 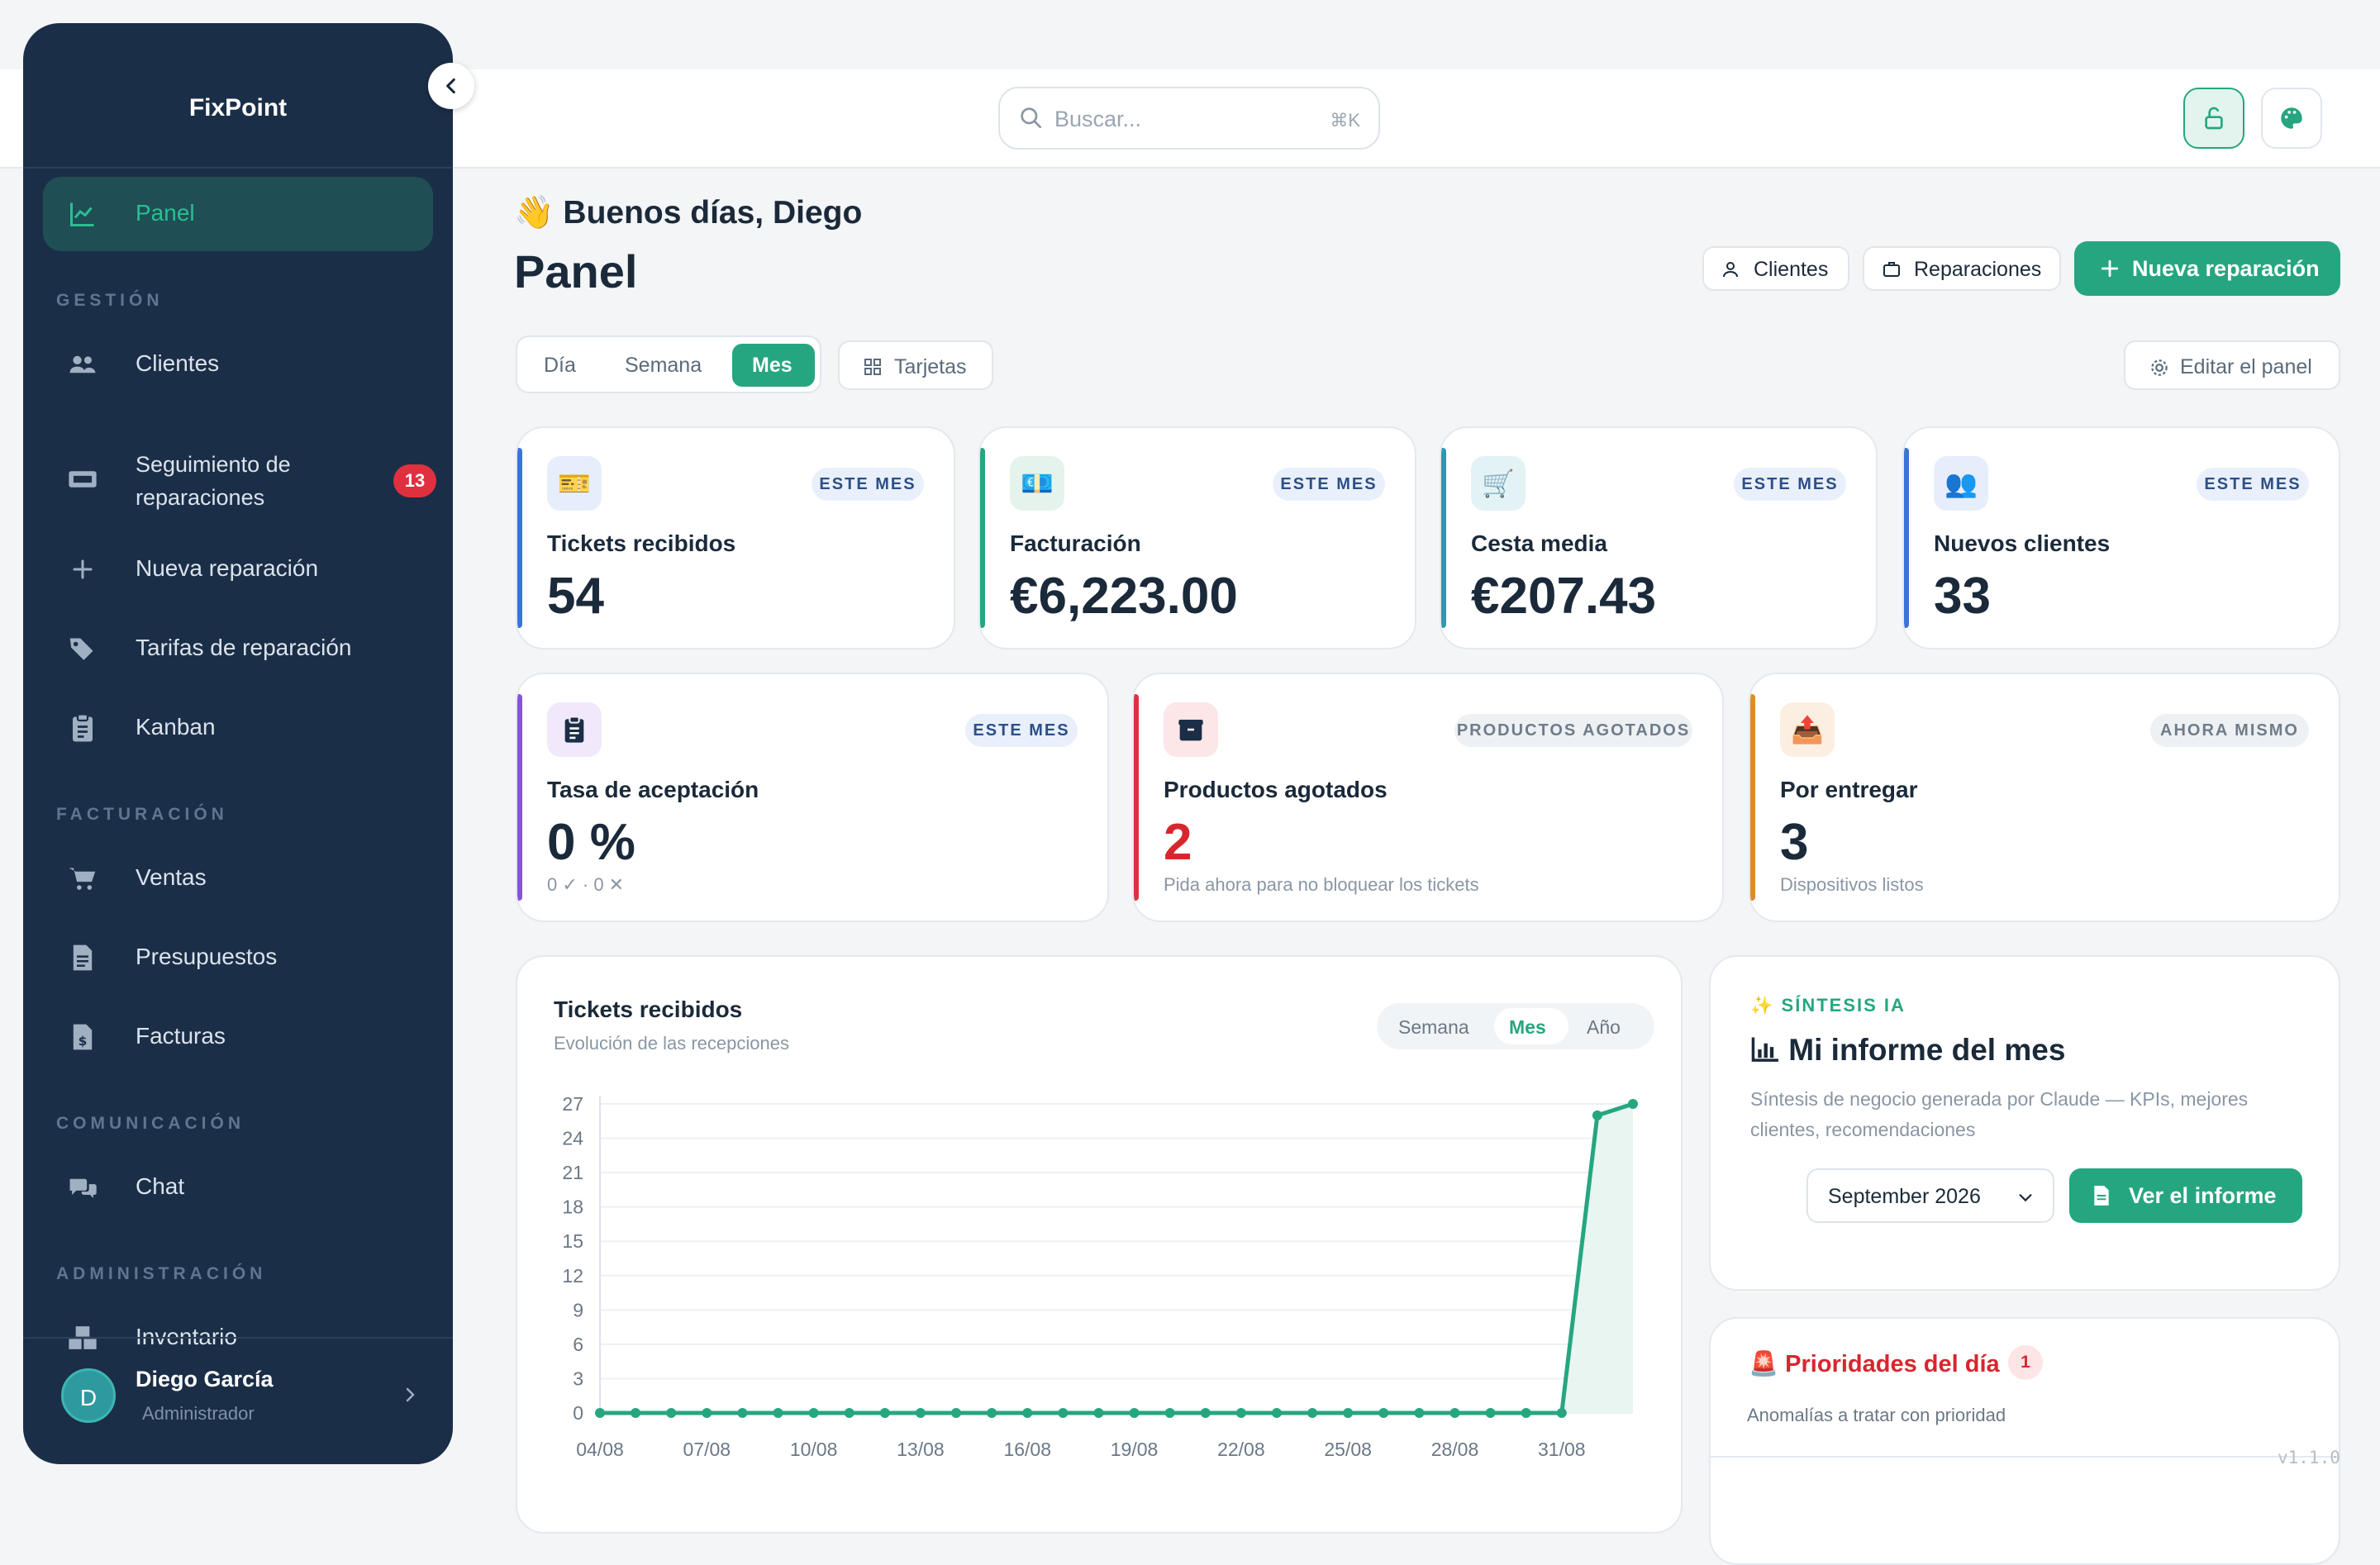 What do you see at coordinates (171, 877) in the screenshot?
I see `sidebar-item-label: Ventas` at bounding box center [171, 877].